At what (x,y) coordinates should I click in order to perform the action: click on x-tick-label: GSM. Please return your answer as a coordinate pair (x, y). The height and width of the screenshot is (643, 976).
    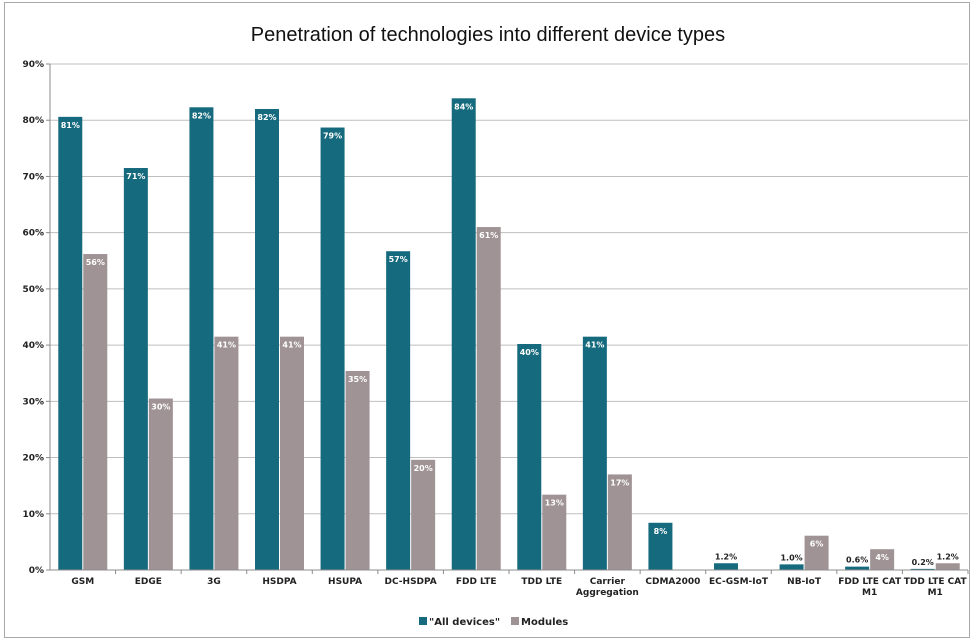
    Looking at the image, I should click on (82, 582).